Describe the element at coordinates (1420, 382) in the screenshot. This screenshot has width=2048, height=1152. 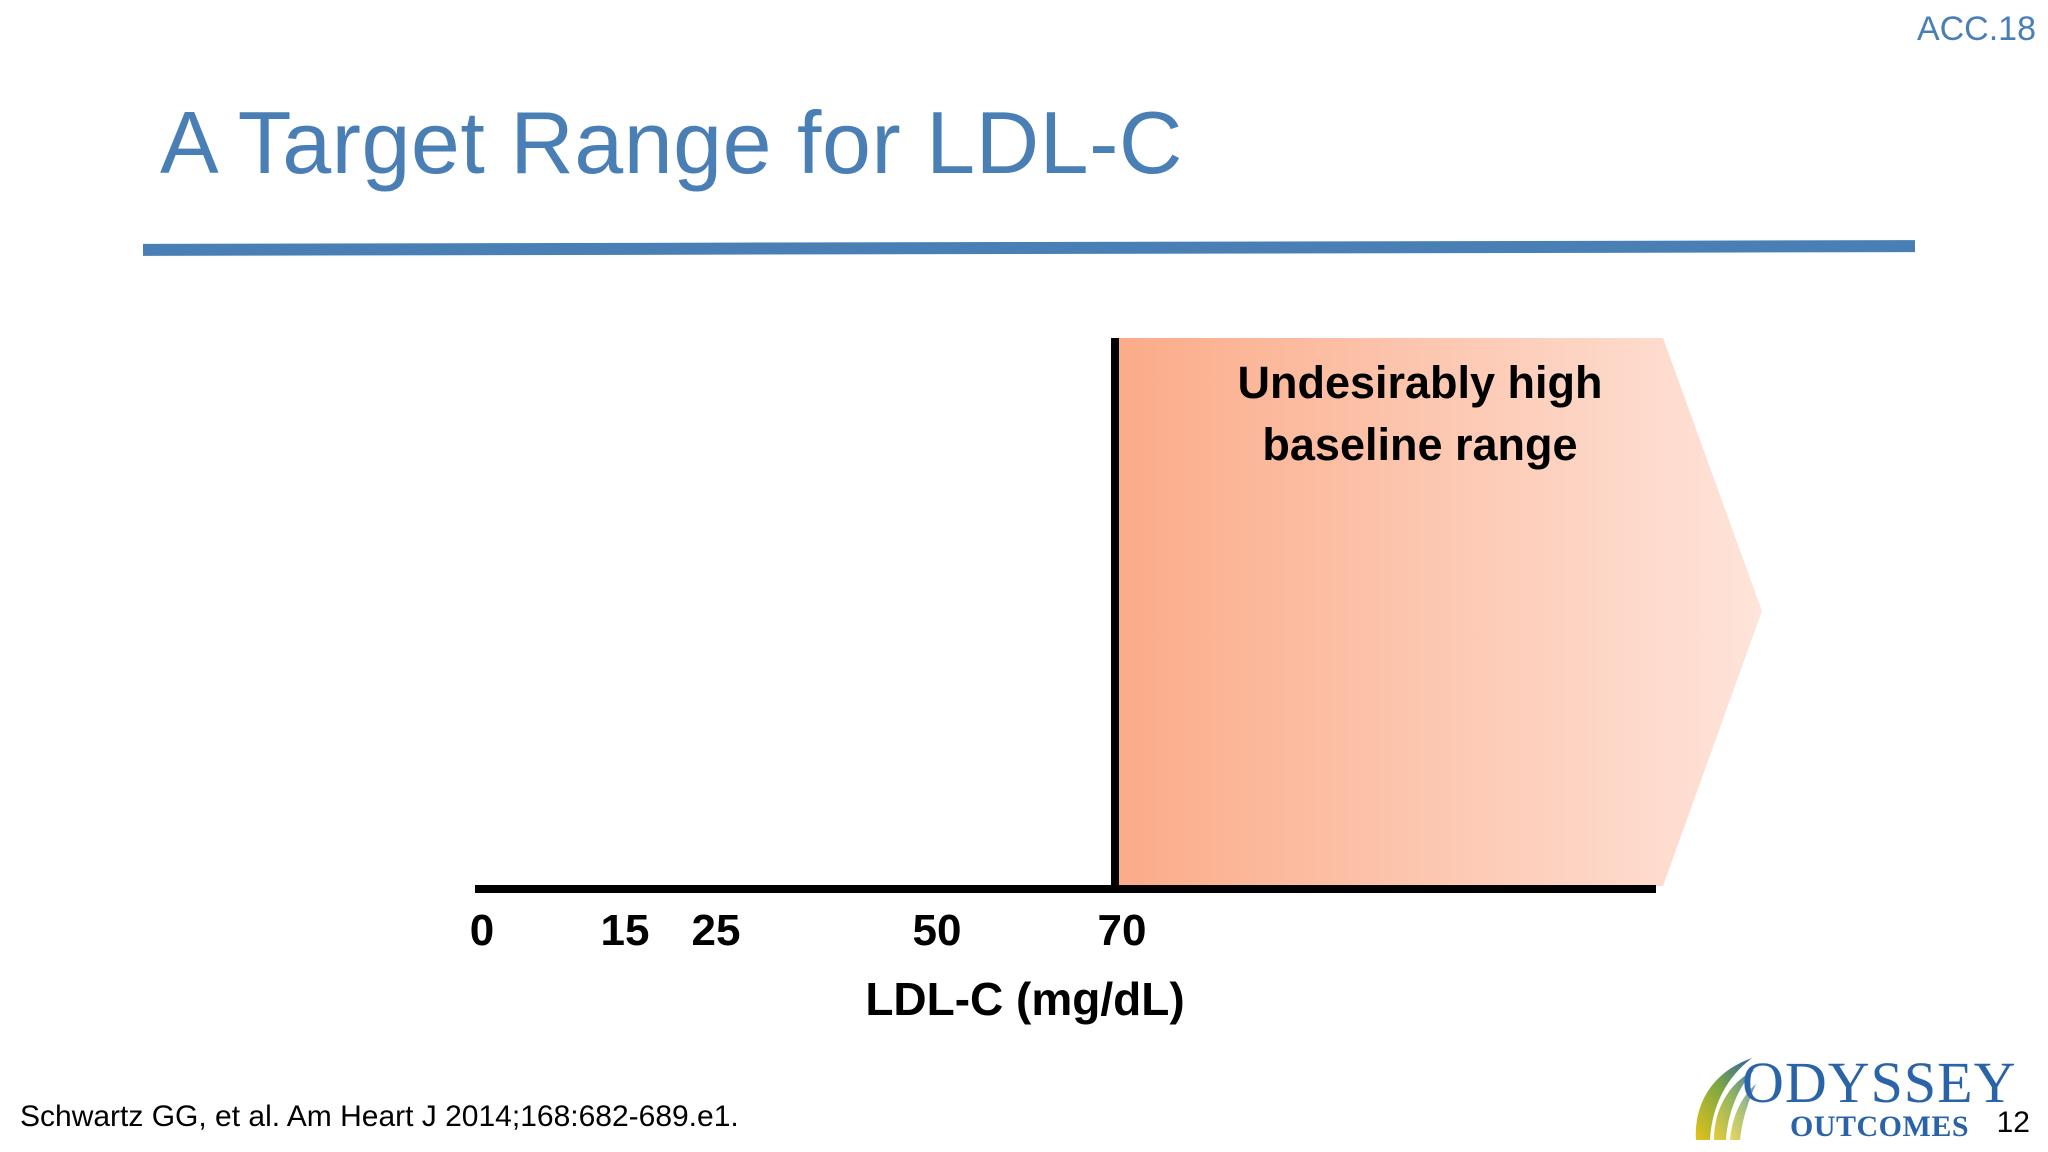
I see `band-label-line-1: Undesirably high` at that location.